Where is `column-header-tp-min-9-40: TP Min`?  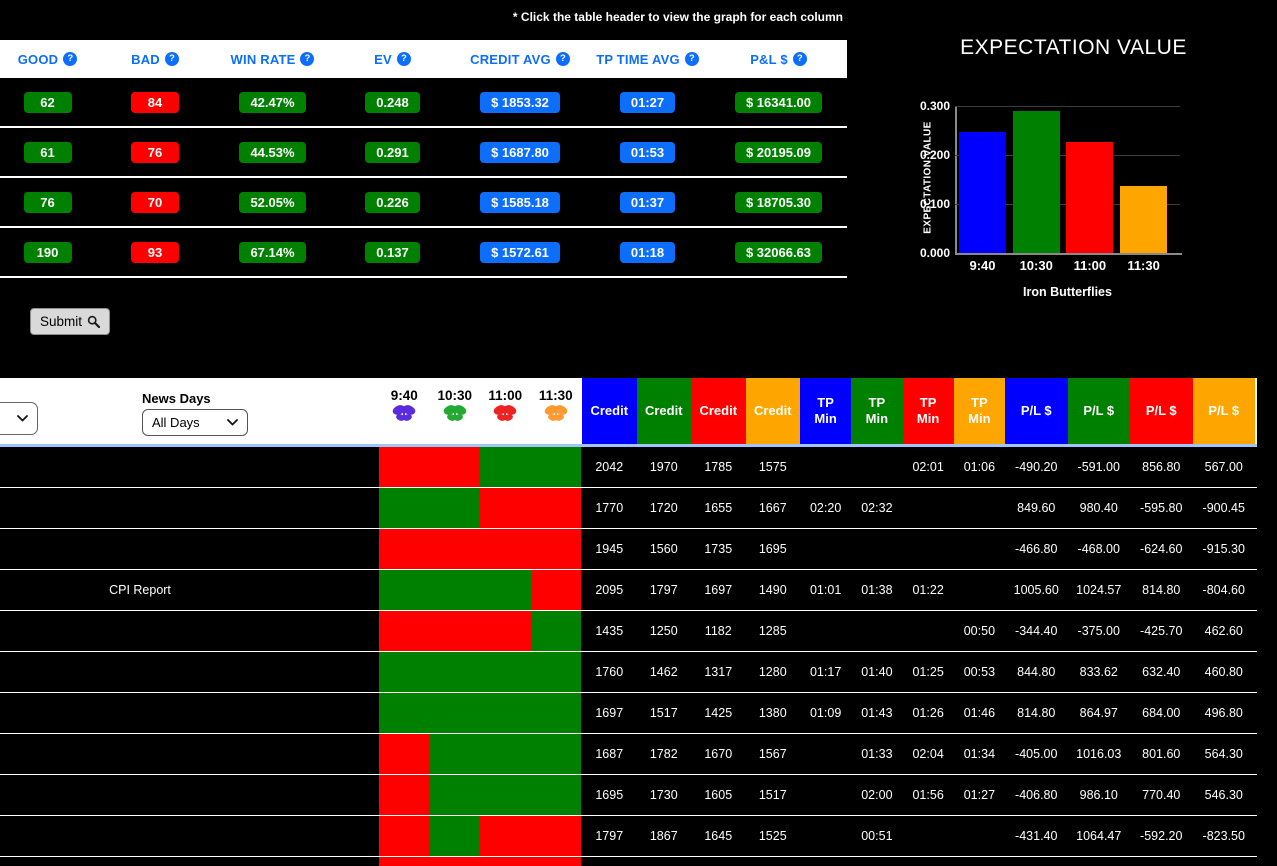
column-header-tp-min-9-40: TP Min is located at coordinates (826, 411).